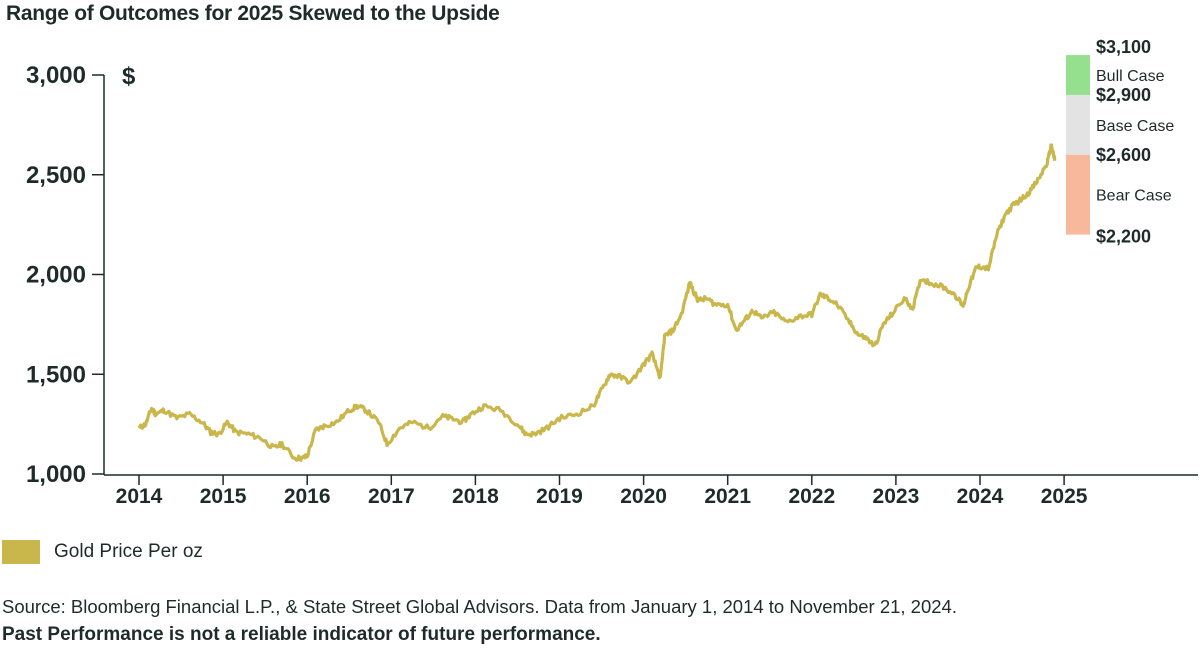  Describe the element at coordinates (896, 496) in the screenshot. I see `x-tick-label: 2023` at that location.